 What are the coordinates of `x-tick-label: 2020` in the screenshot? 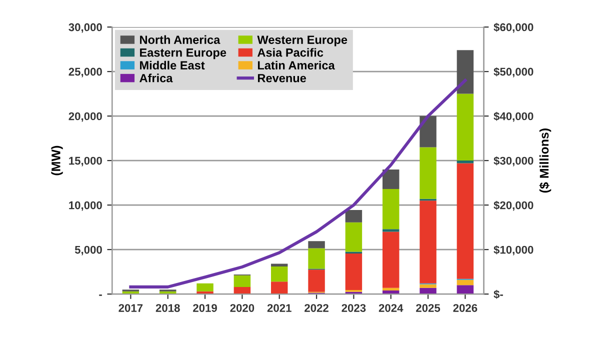 It's located at (242, 308).